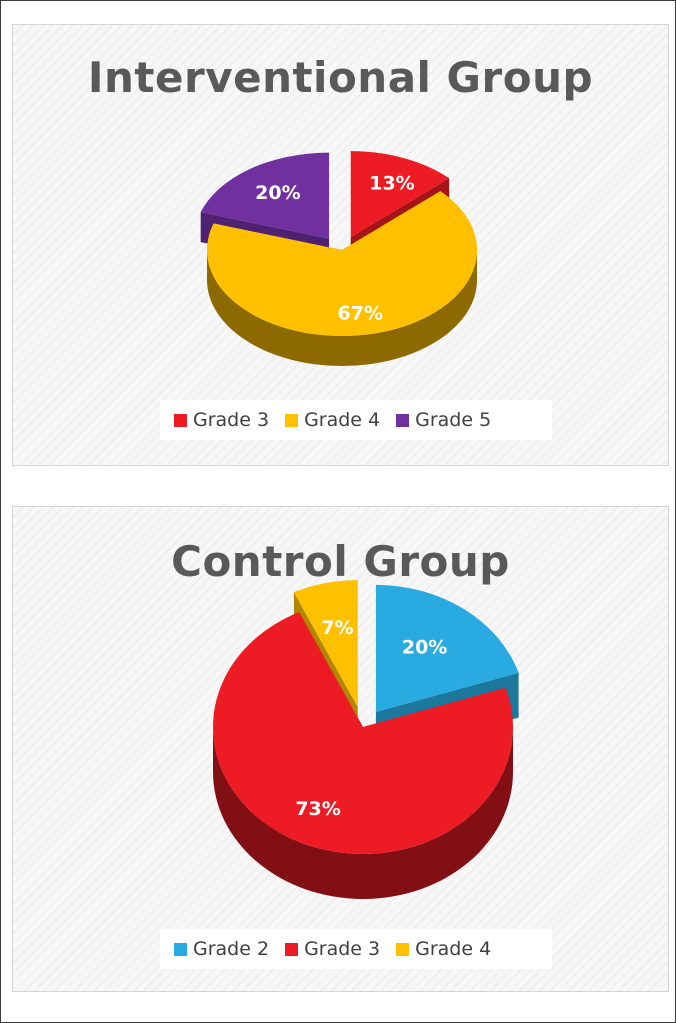  I want to click on pie-chart-control: 20% 73% 7%, so click(366, 739).